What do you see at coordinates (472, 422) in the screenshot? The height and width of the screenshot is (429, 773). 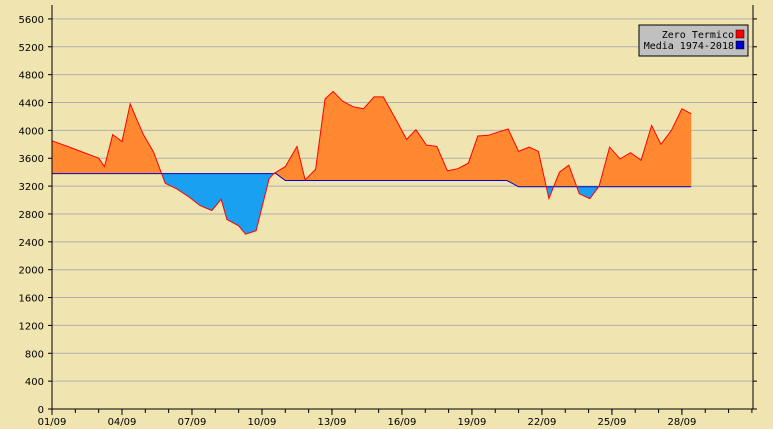 I see `x-tick-label-19: 19/09` at bounding box center [472, 422].